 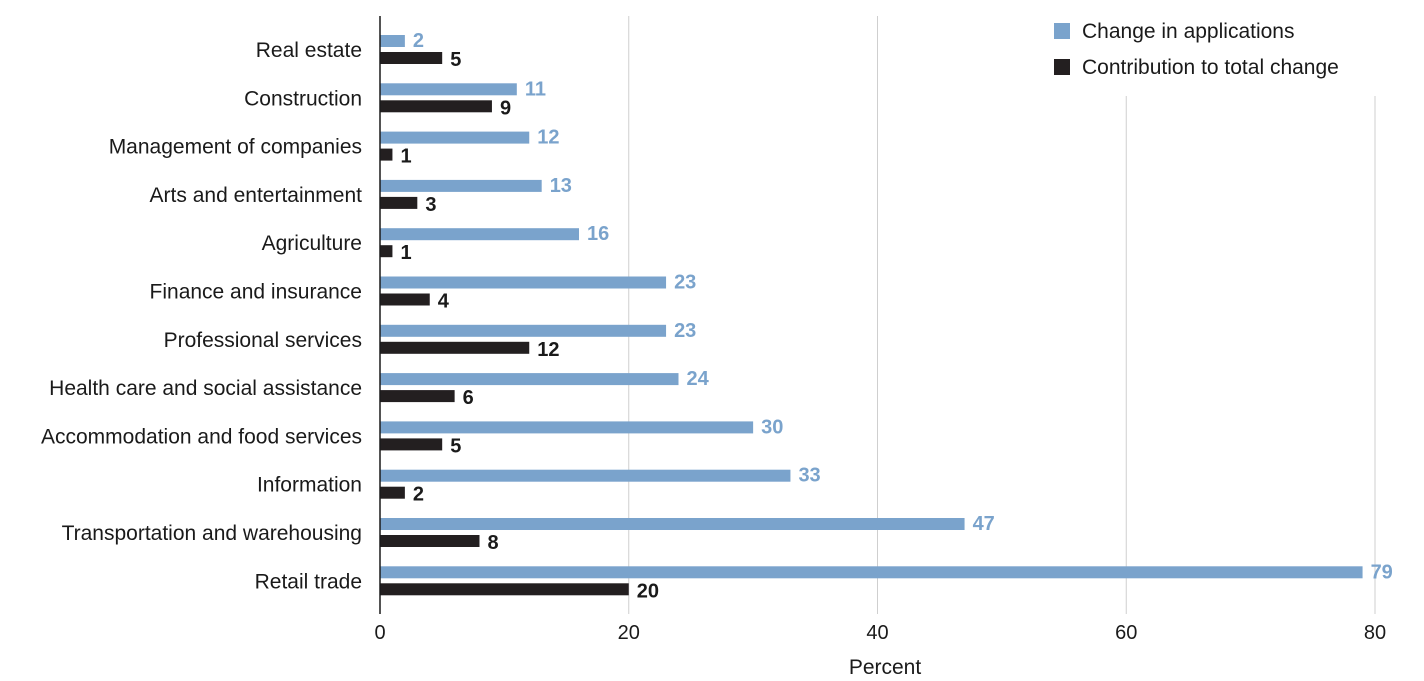 What do you see at coordinates (468, 398) in the screenshot?
I see `data-label-contribution-to-total-change: 6` at bounding box center [468, 398].